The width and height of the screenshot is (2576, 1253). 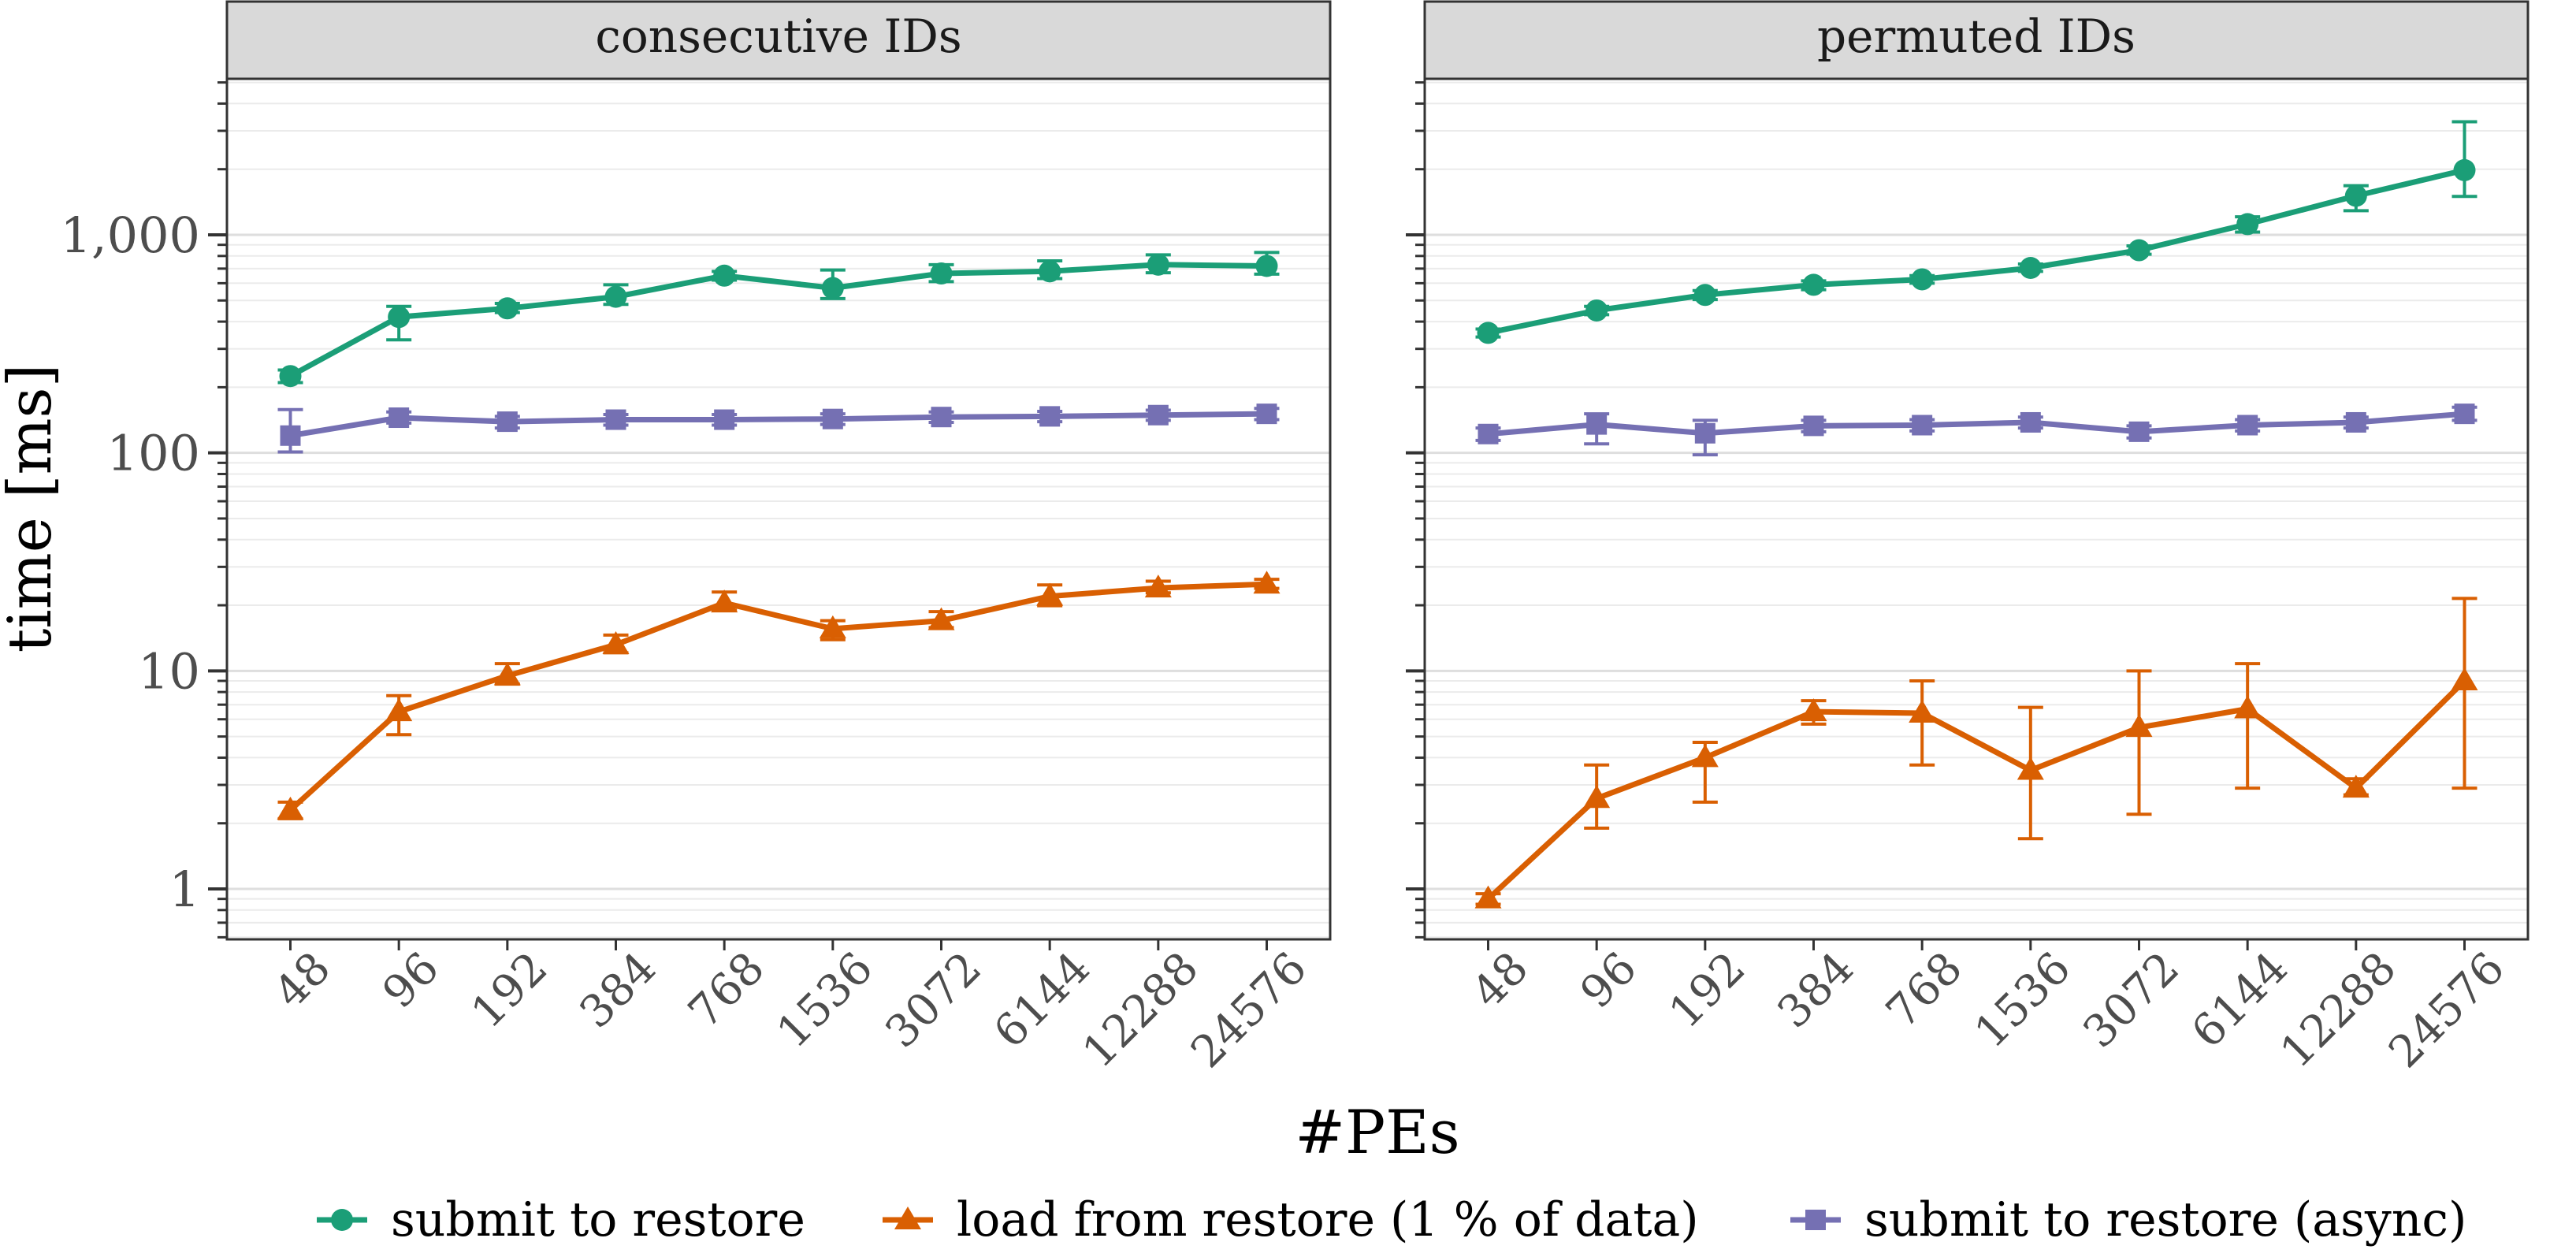 What do you see at coordinates (32, 508) in the screenshot?
I see `y-axis-title: time [ms]` at bounding box center [32, 508].